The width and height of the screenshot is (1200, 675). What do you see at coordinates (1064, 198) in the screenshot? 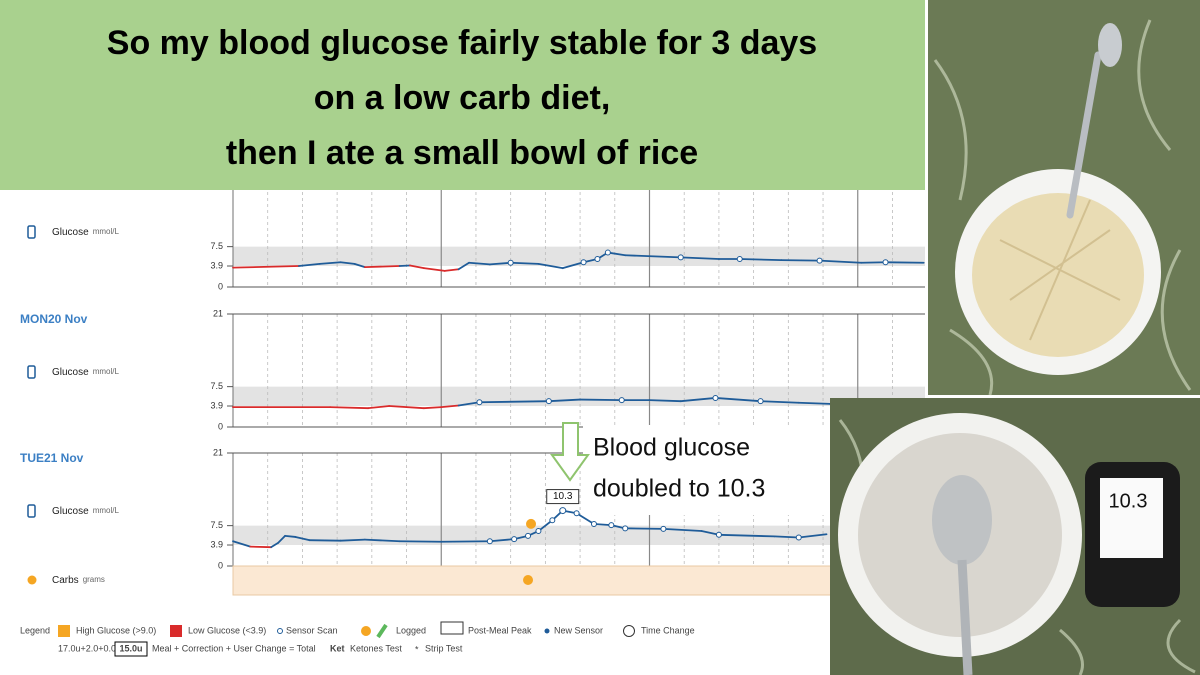
I see `photo-rice` at bounding box center [1064, 198].